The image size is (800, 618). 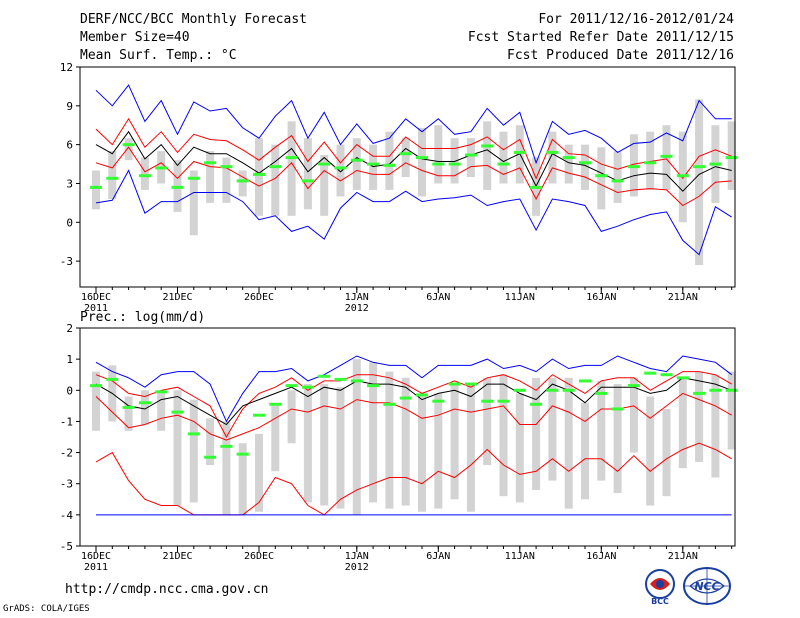 I want to click on source-url: http://cmdp.ncc.cma.gov.cn, so click(x=167, y=589).